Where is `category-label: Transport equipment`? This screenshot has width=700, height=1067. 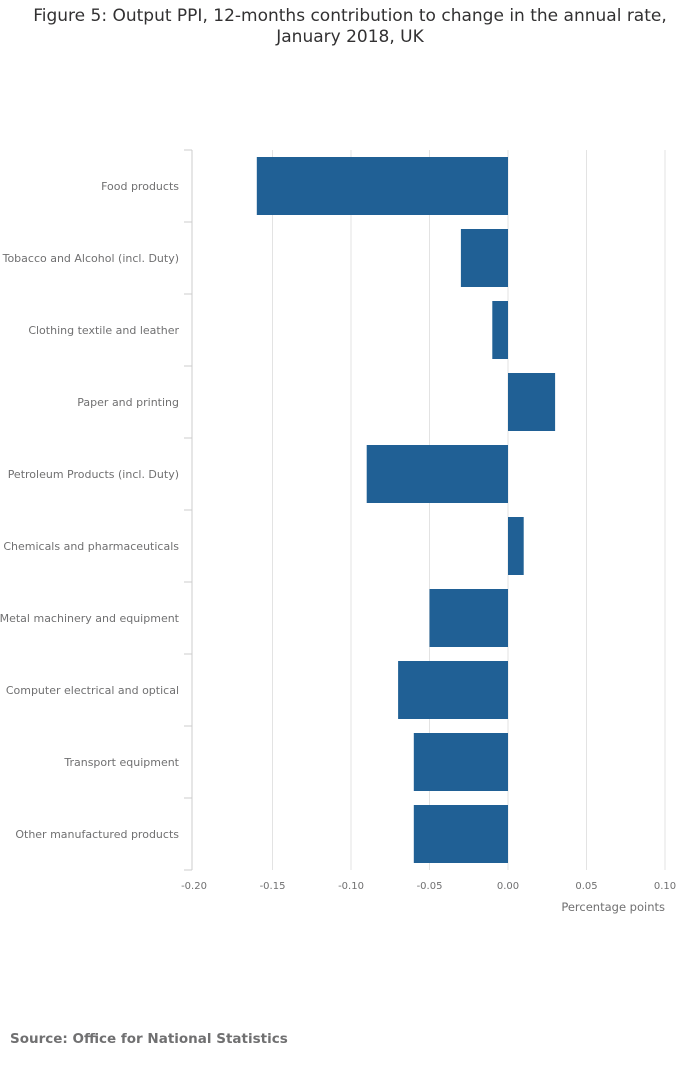
category-label: Transport equipment is located at coordinates (121, 762).